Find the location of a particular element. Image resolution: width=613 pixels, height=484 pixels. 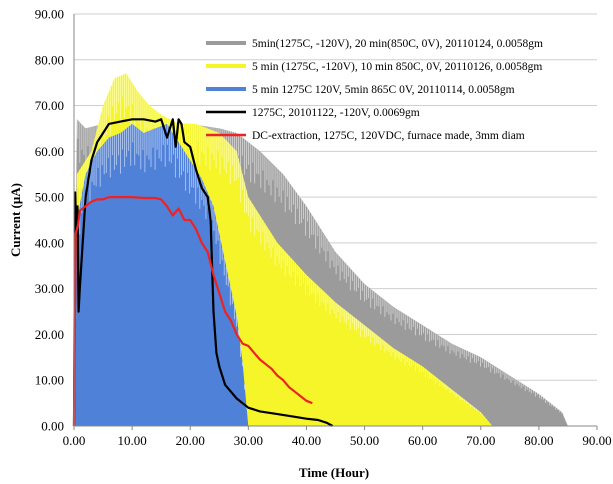

x-tick-label: 10.00 is located at coordinates (131, 440).